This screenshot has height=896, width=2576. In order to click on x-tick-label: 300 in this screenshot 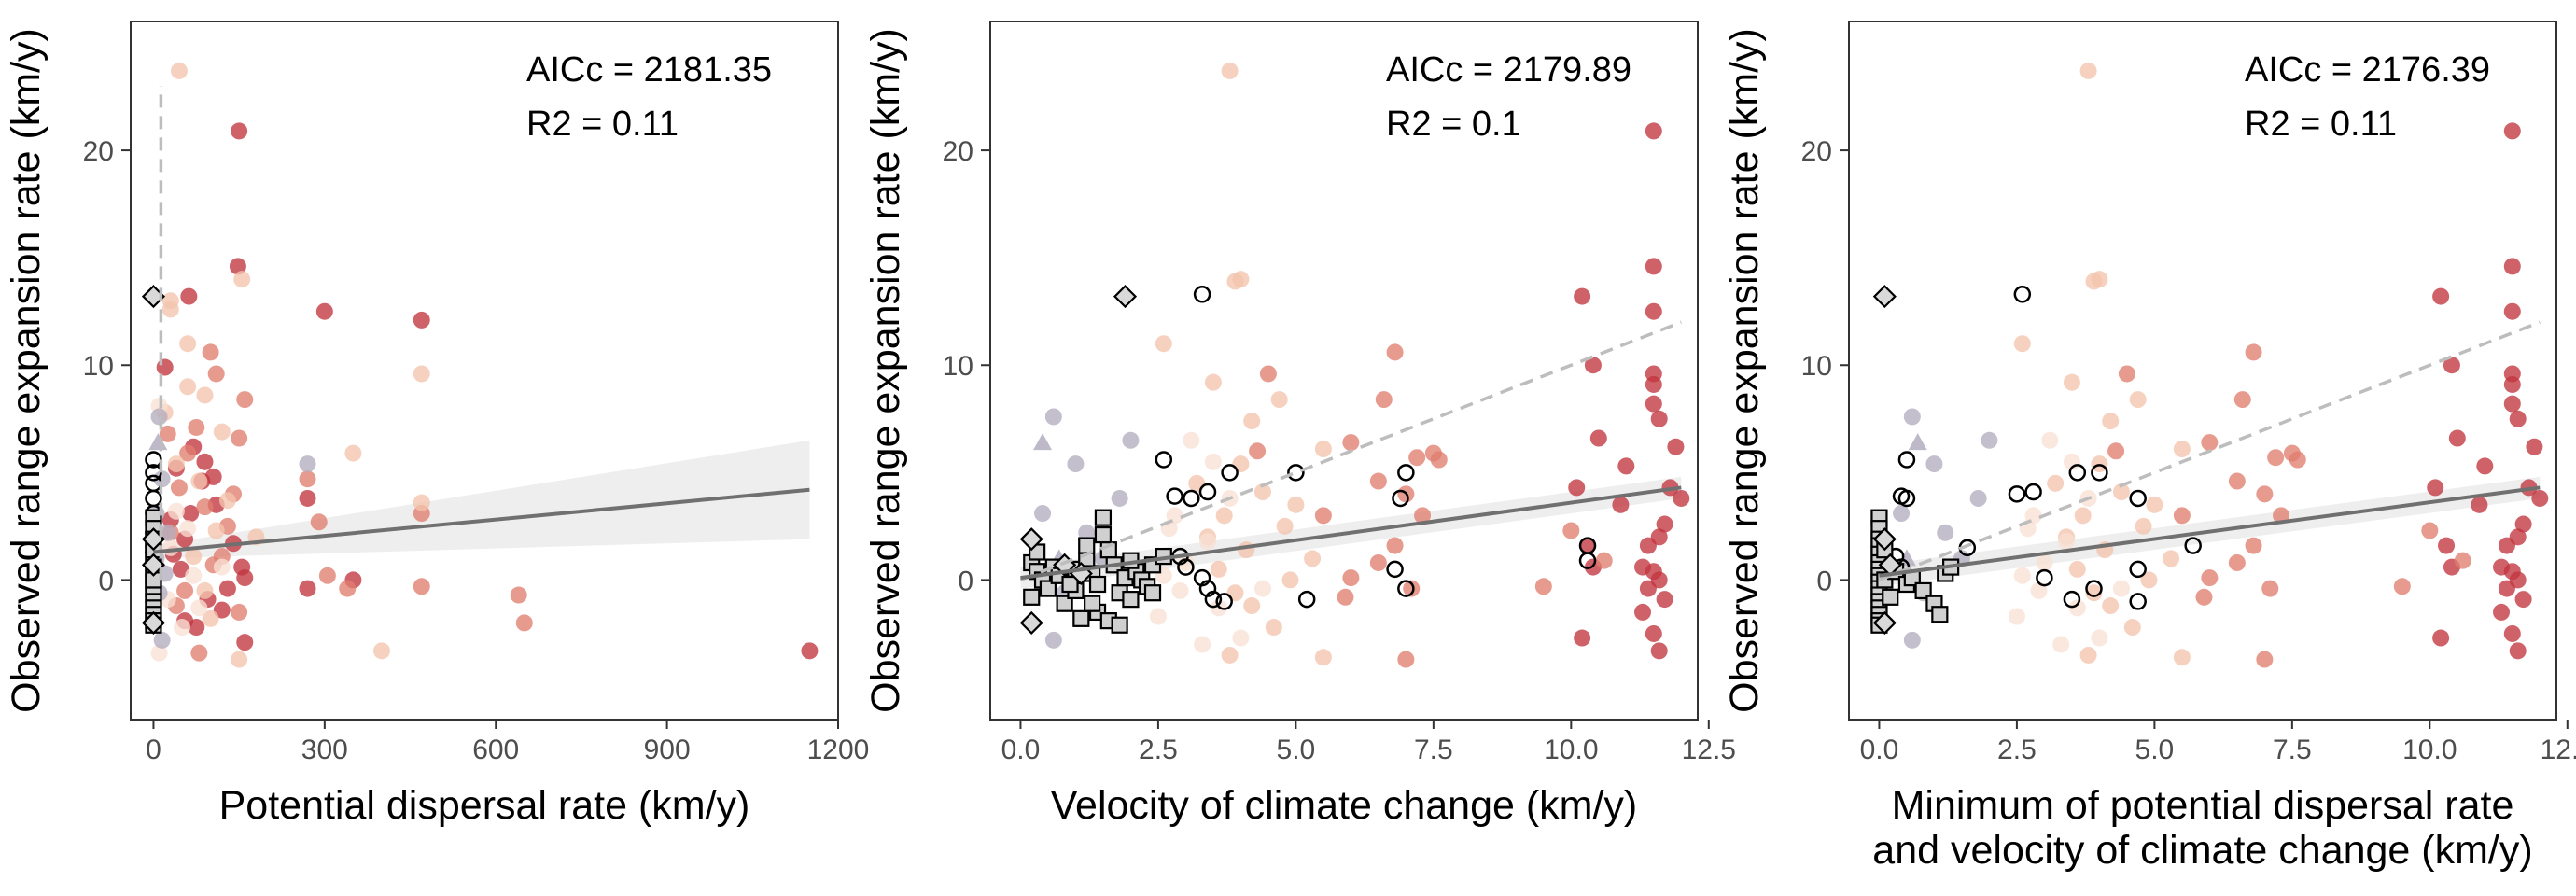, I will do `click(324, 750)`.